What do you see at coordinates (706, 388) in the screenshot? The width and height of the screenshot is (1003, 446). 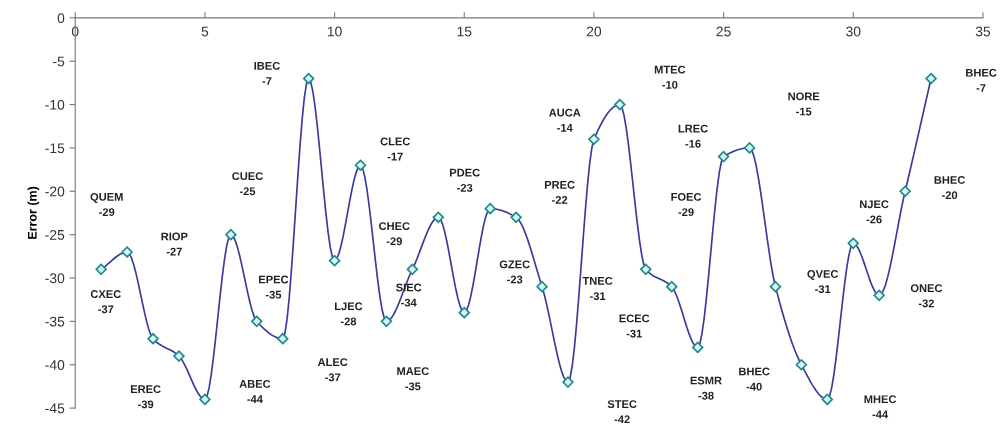 I see `annotation: ESMR -38` at bounding box center [706, 388].